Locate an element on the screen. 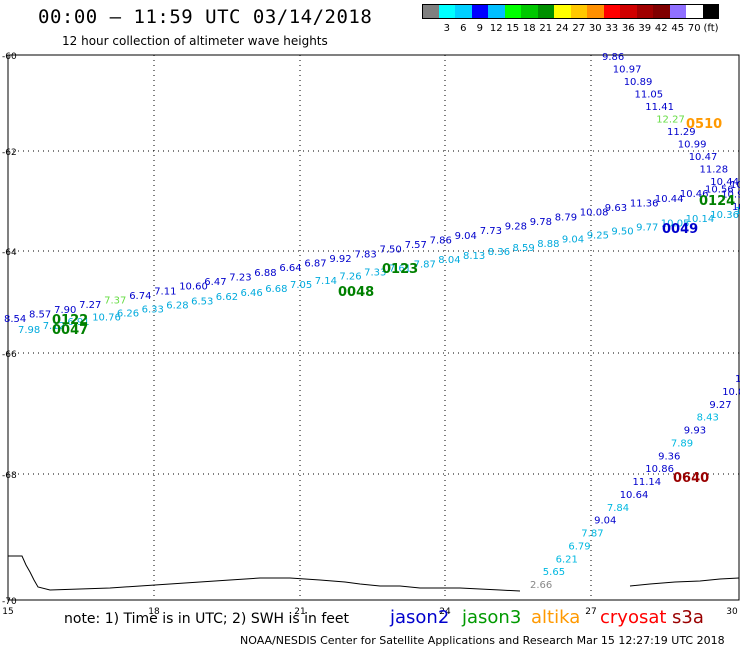 This screenshot has height=650, width=740. legend-label: 15 is located at coordinates (513, 28).